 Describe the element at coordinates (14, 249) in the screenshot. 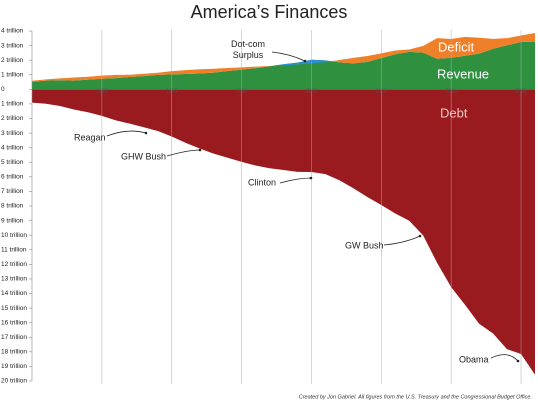

I see `y-tick-label: 11 trillion` at that location.